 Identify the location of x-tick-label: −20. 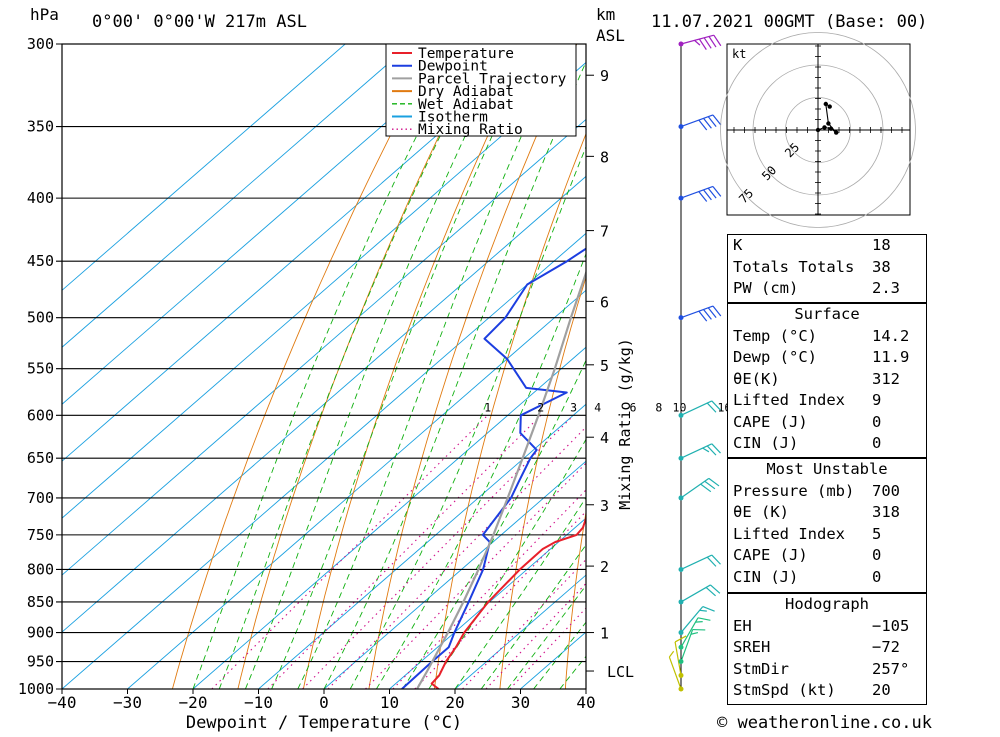
(193, 702).